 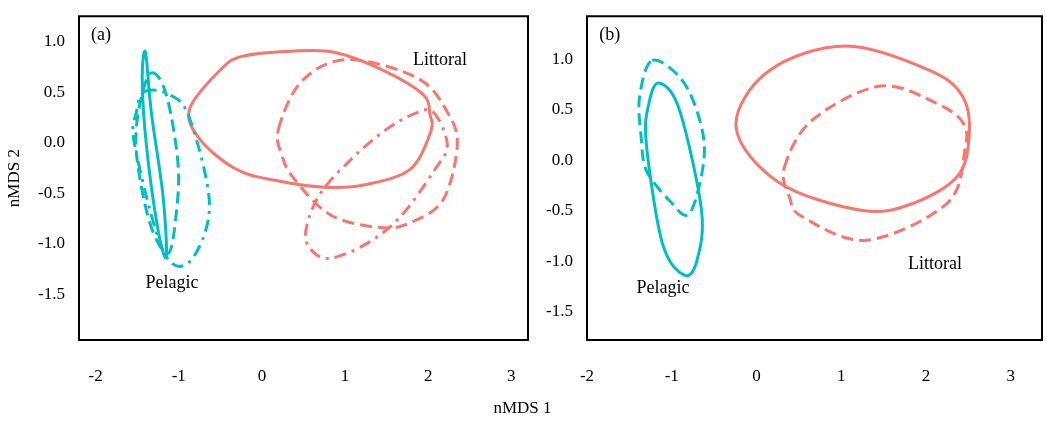 I want to click on y-axis-title: nMDS 2, so click(x=13, y=178).